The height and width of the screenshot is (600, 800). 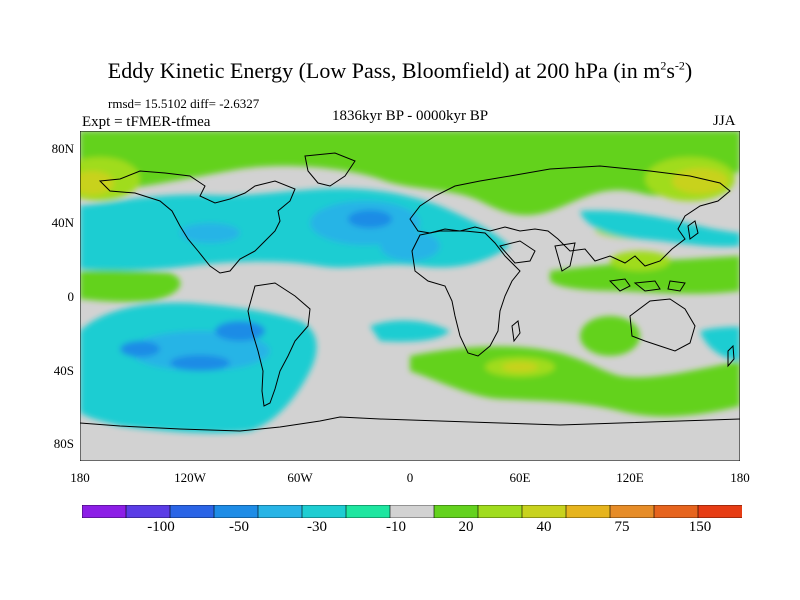 I want to click on colorbar-label: -30, so click(x=317, y=527).